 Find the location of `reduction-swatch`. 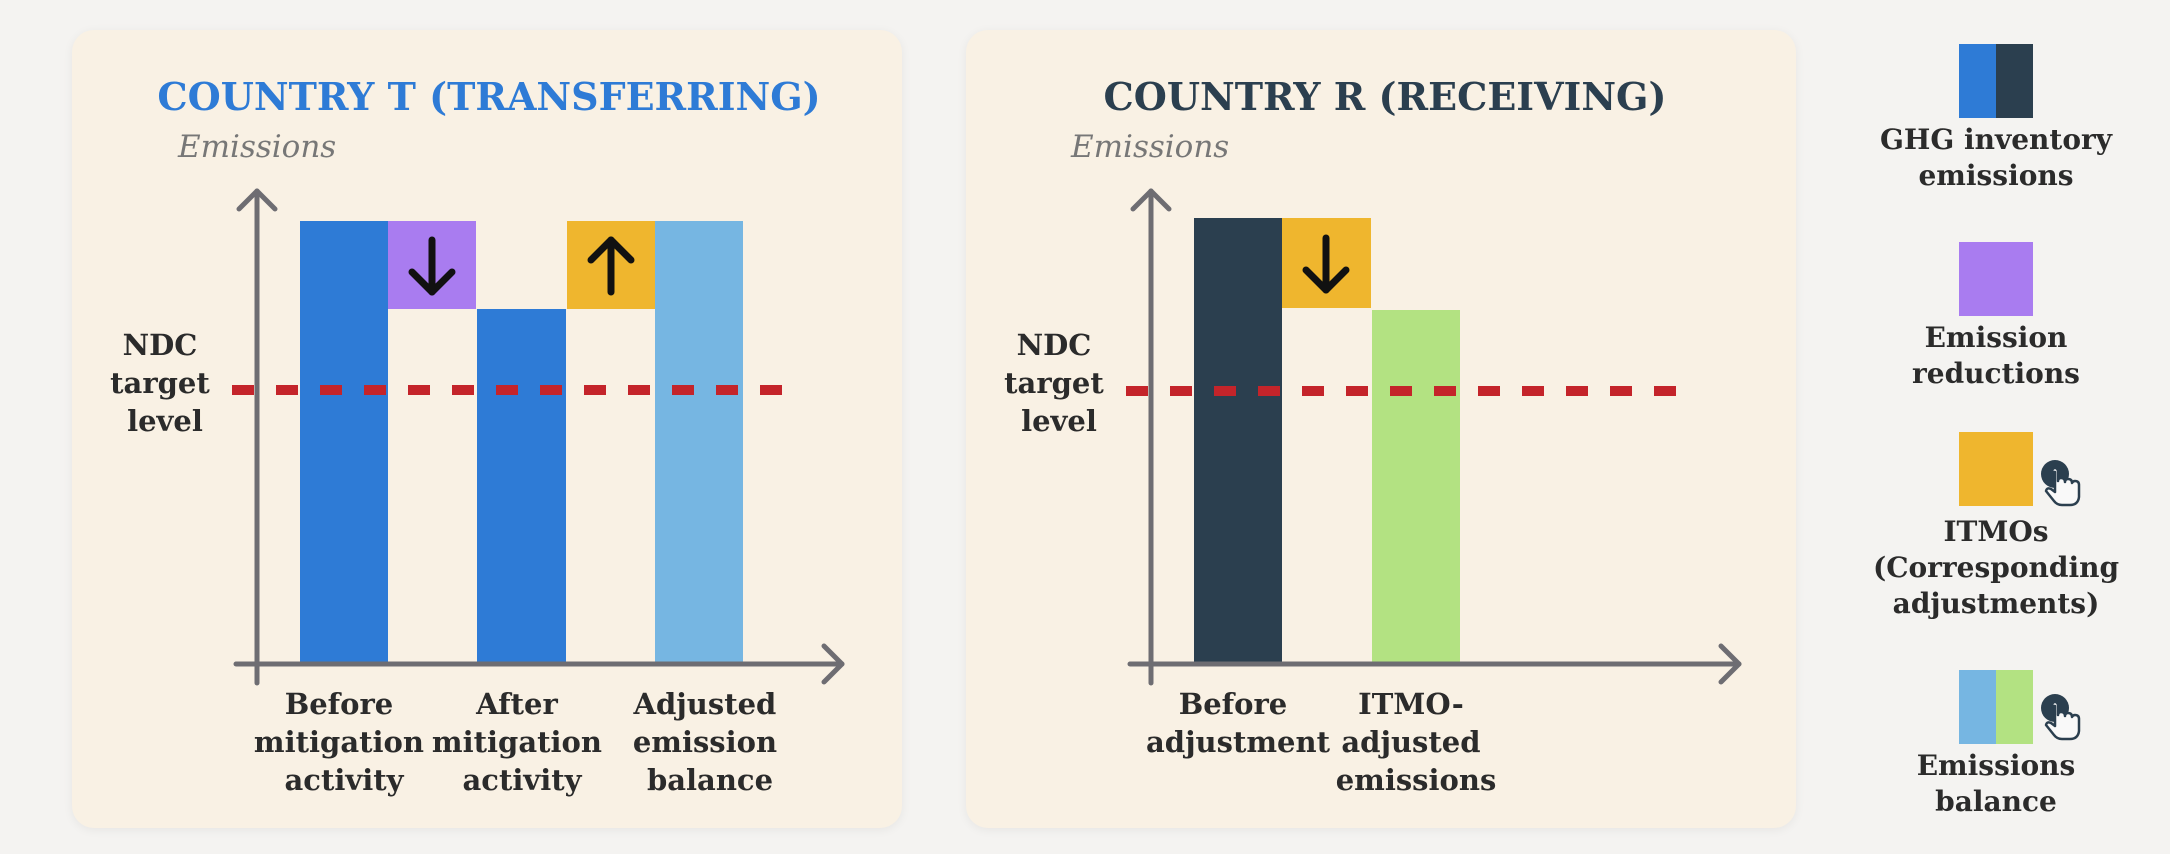

reduction-swatch is located at coordinates (1996, 279).